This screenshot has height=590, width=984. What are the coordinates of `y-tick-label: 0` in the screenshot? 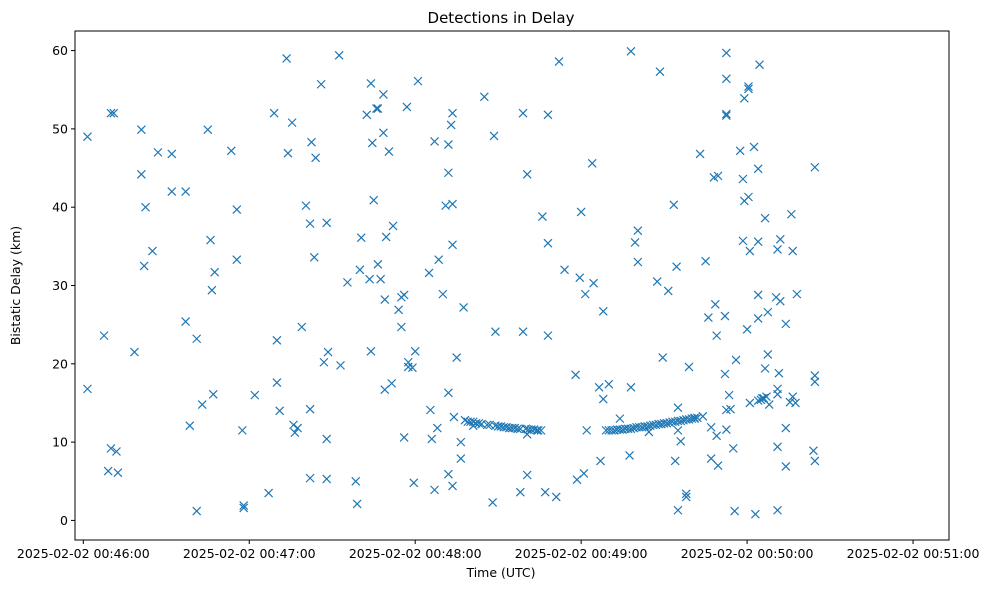 It's located at (64, 520).